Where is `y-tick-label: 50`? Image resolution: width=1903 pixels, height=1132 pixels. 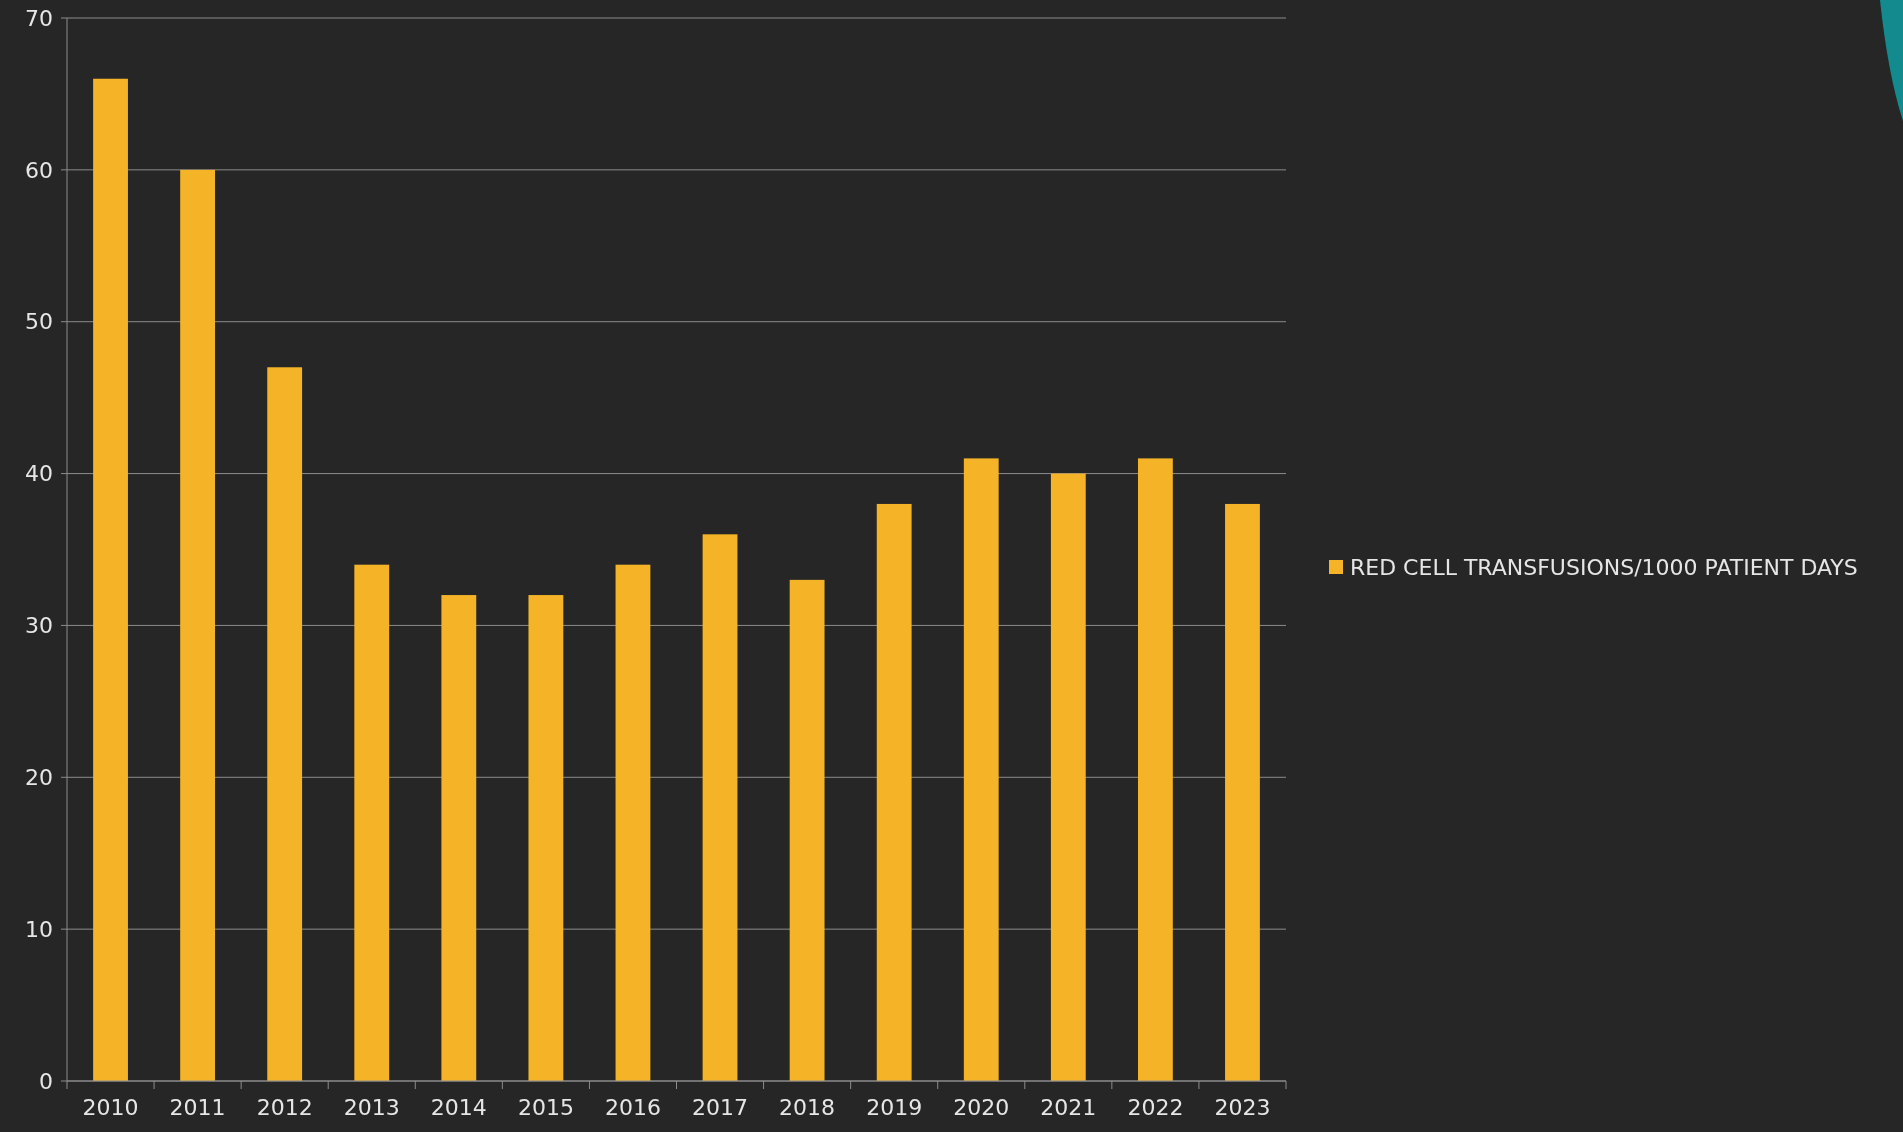 y-tick-label: 50 is located at coordinates (39, 322).